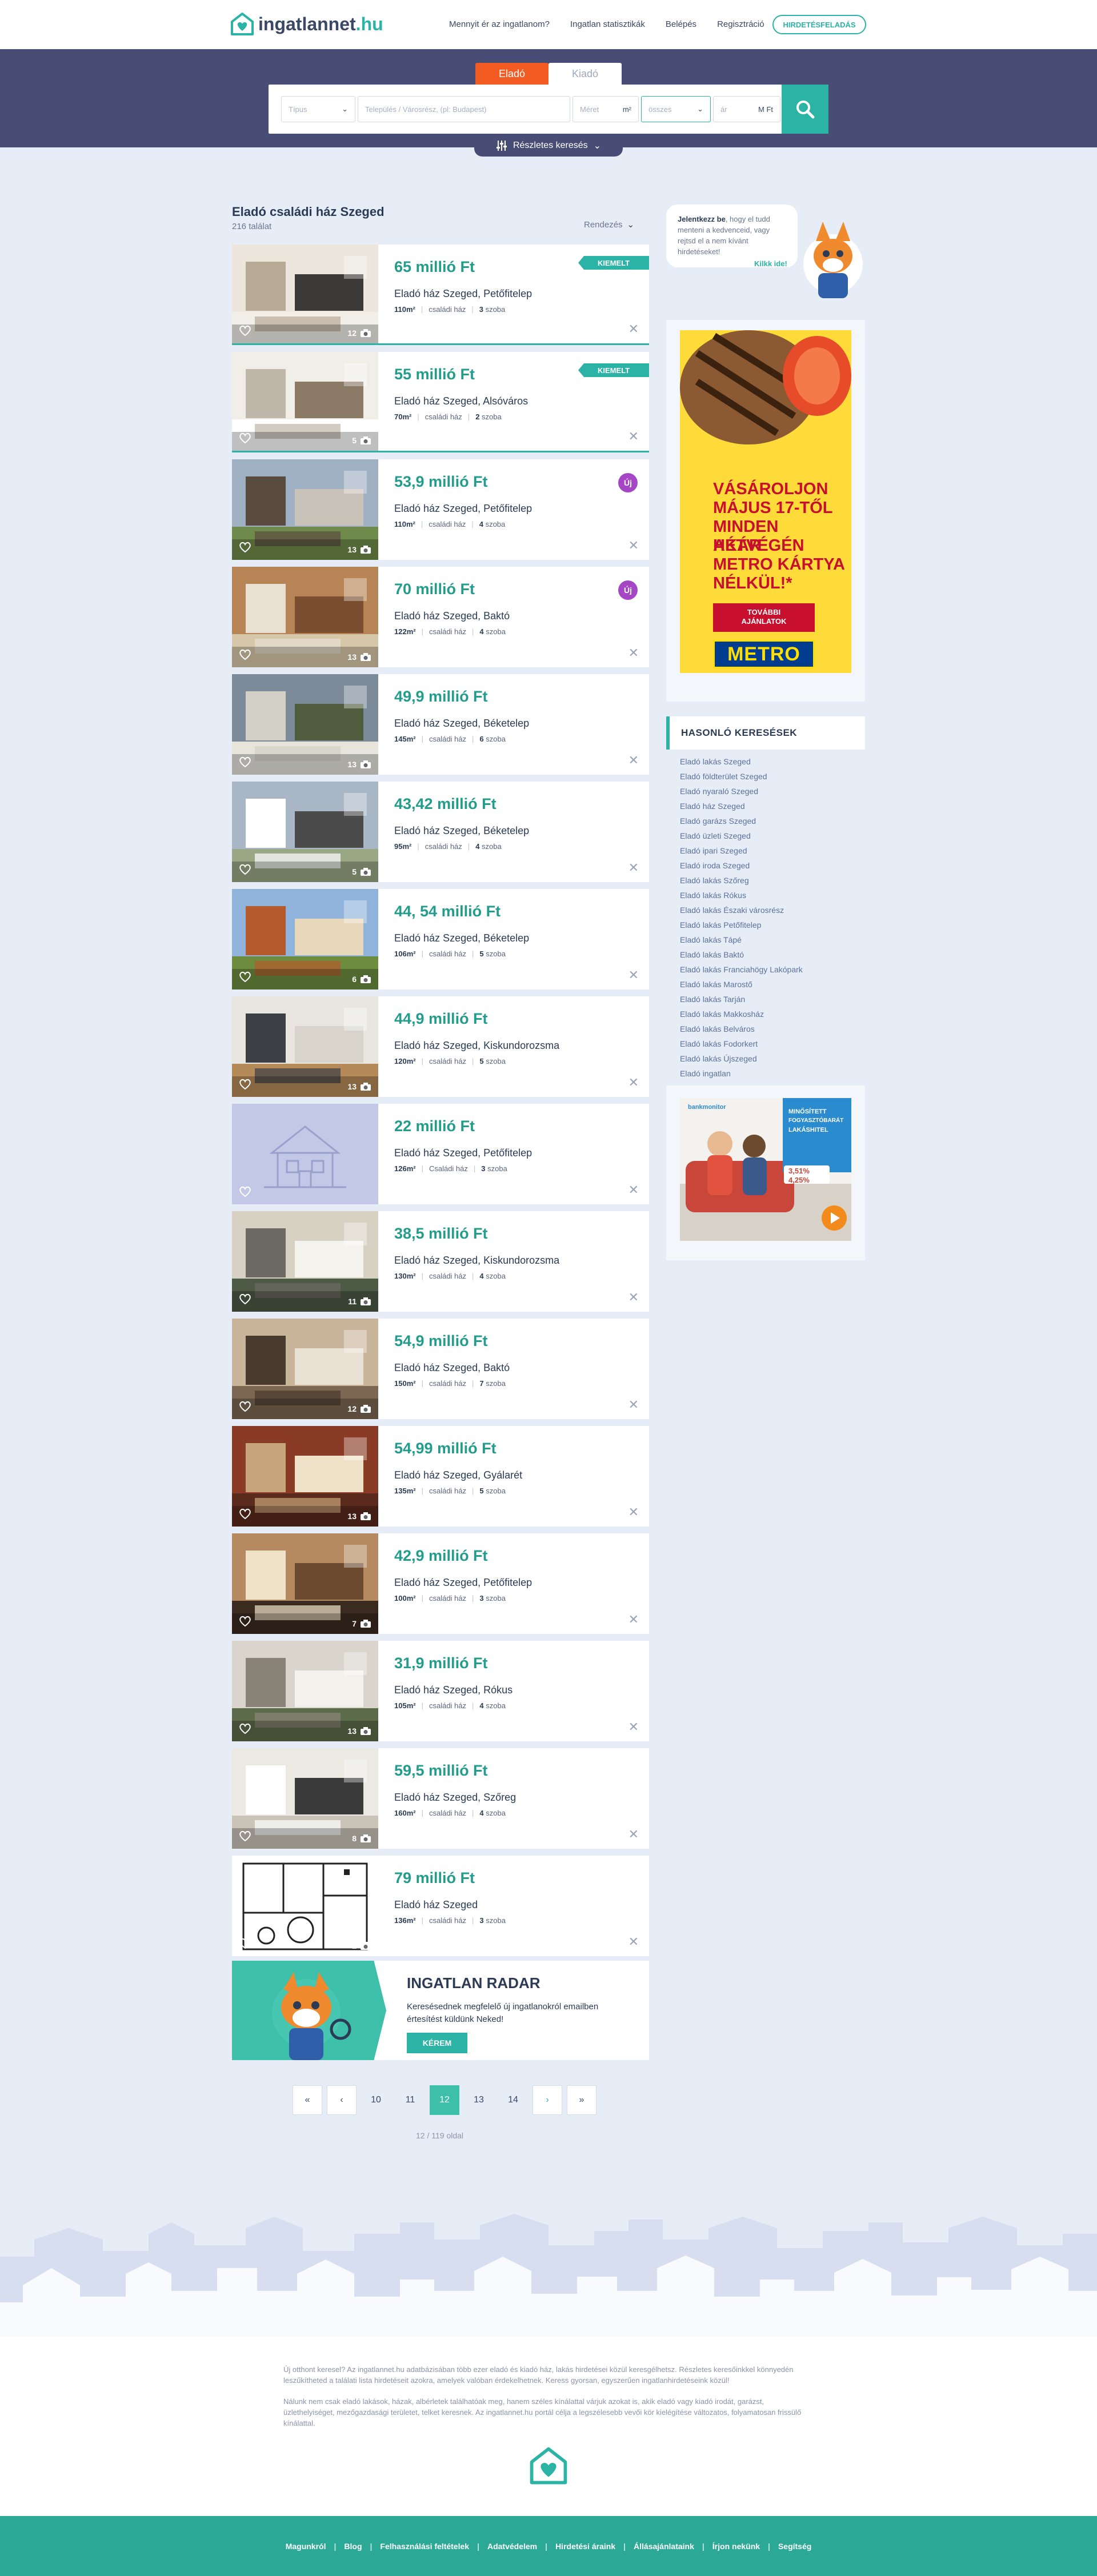 This screenshot has height=2576, width=1097. Describe the element at coordinates (582, 2100) in the screenshot. I see `last-page-button: »` at that location.